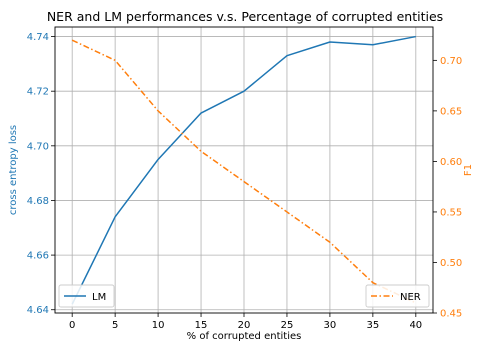 This screenshot has width=478, height=343. I want to click on y-right-axis-ticks: 0.45 0.50 0.55 0.60 0.65 0.70, so click(447, 188).